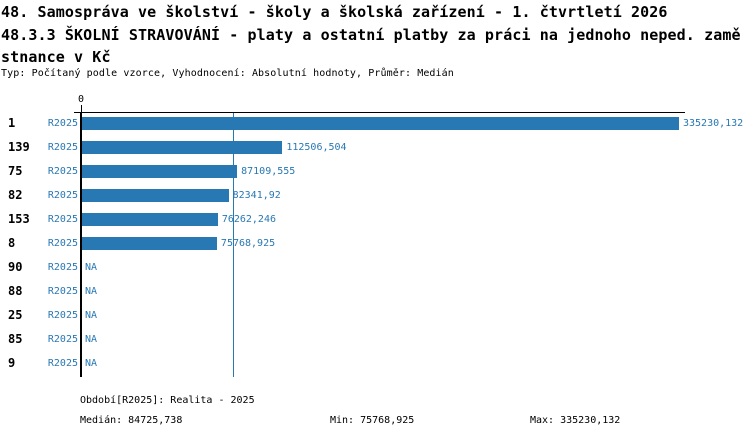  Describe the element at coordinates (375, 339) in the screenshot. I see `chart-row: 85 R2025 NA` at that location.